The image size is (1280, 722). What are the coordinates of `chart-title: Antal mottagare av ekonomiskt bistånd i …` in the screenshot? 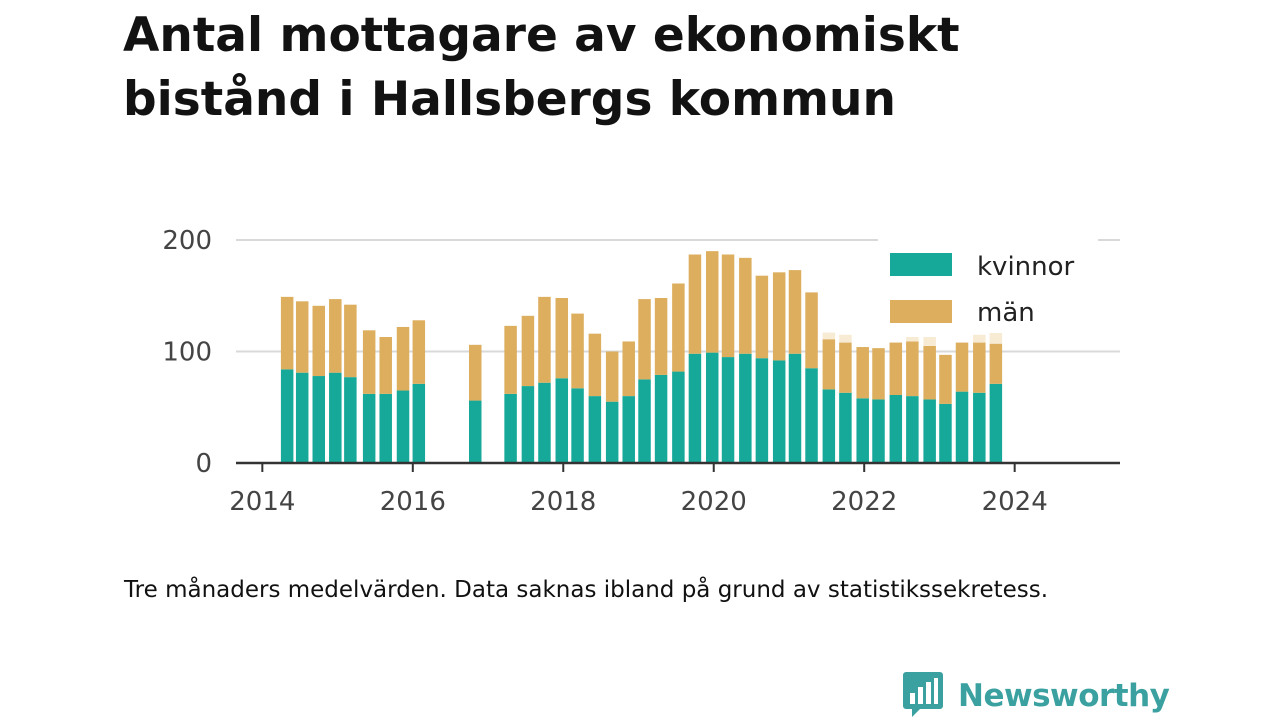 It's located at (541, 67).